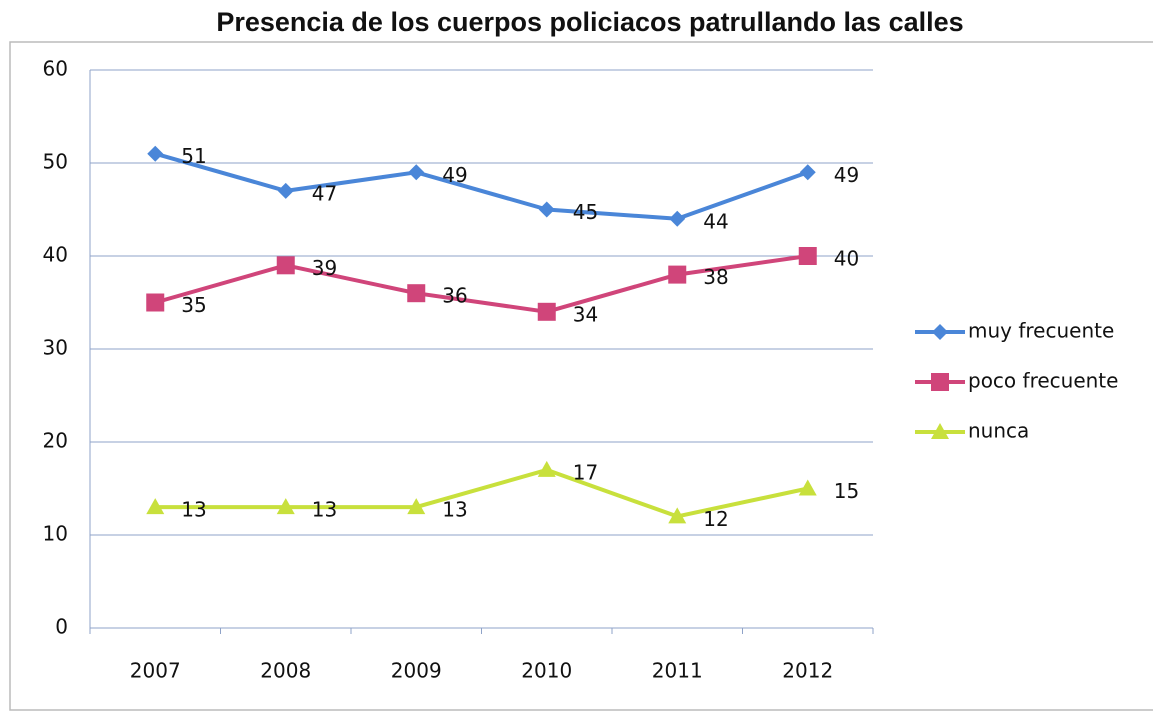 The width and height of the screenshot is (1153, 714). What do you see at coordinates (677, 671) in the screenshot?
I see `x-tick-label: 2011` at bounding box center [677, 671].